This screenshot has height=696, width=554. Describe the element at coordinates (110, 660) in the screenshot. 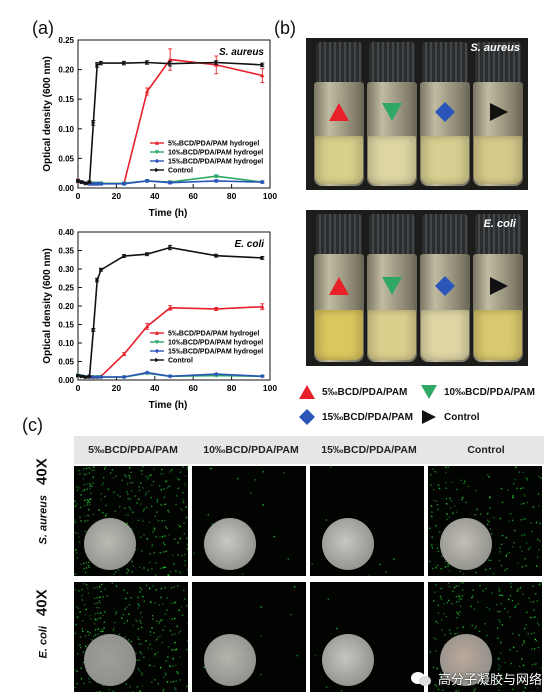

I see `petri-dish` at that location.